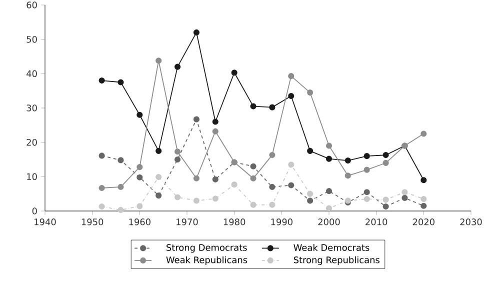 The width and height of the screenshot is (495, 302). I want to click on x-tick-label: 2030, so click(471, 222).